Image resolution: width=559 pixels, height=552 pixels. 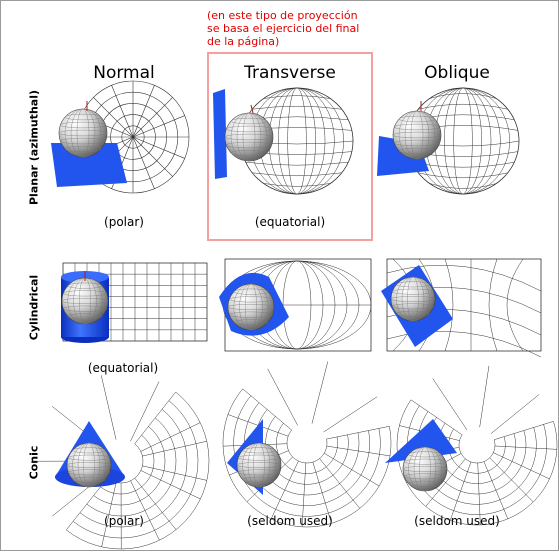 I want to click on planar-oblique, so click(x=448, y=141).